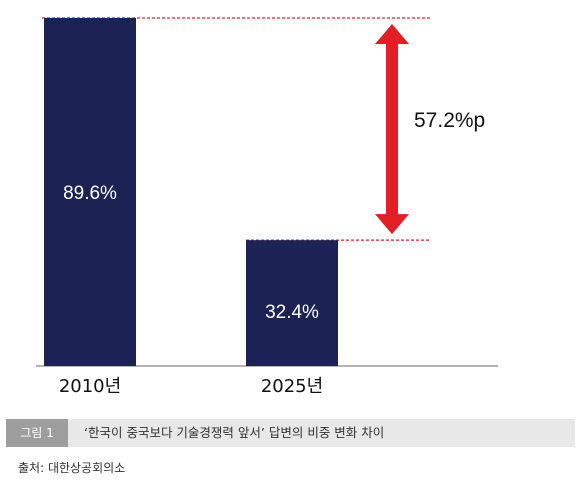  I want to click on bar-2010, so click(90, 192).